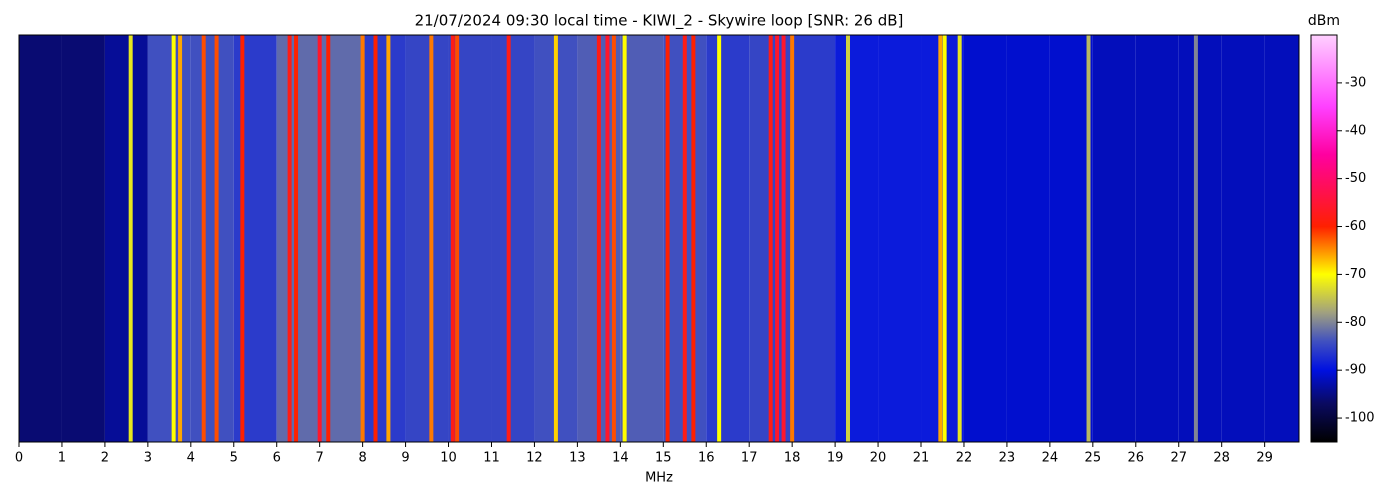  What do you see at coordinates (1093, 458) in the screenshot?
I see `x-tick-label: 25` at bounding box center [1093, 458].